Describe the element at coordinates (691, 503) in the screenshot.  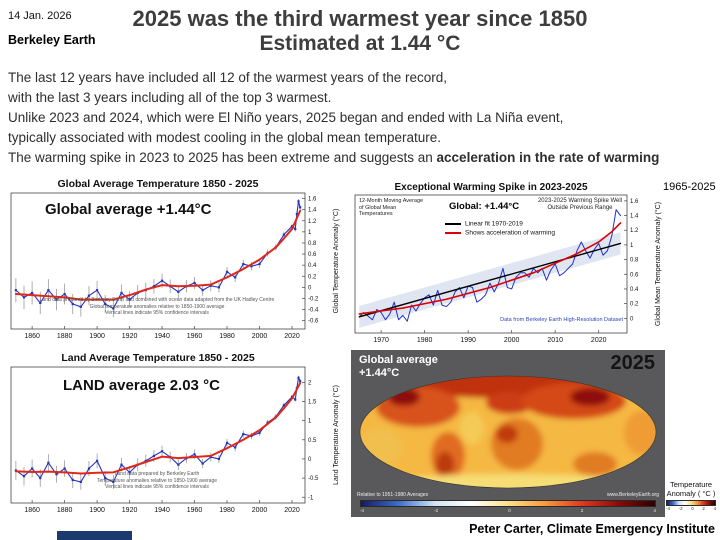
I see `side-colorbar` at that location.